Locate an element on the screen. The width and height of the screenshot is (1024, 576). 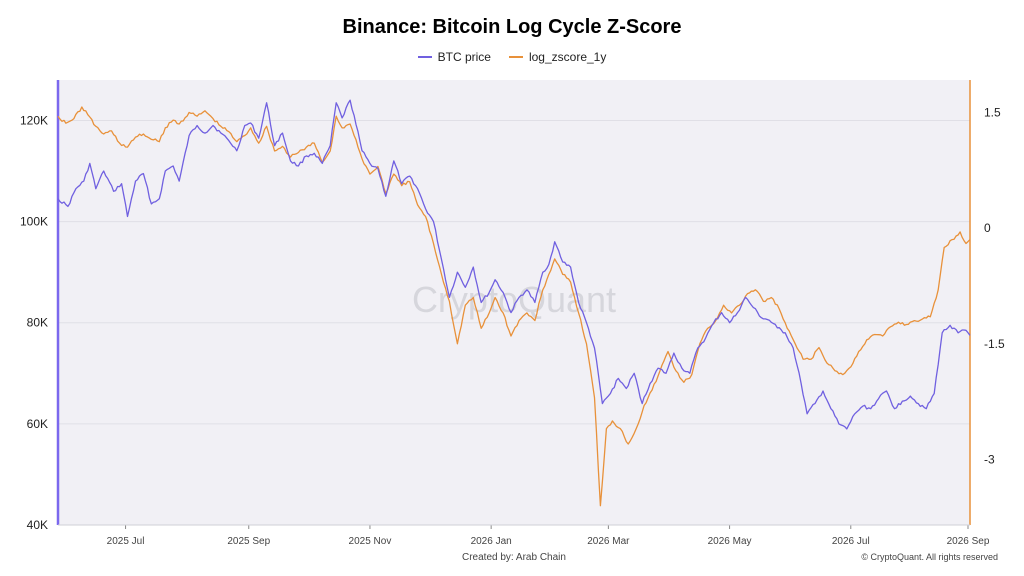
legend-item-log-zscore: log_zscore_1y is located at coordinates (557, 57).